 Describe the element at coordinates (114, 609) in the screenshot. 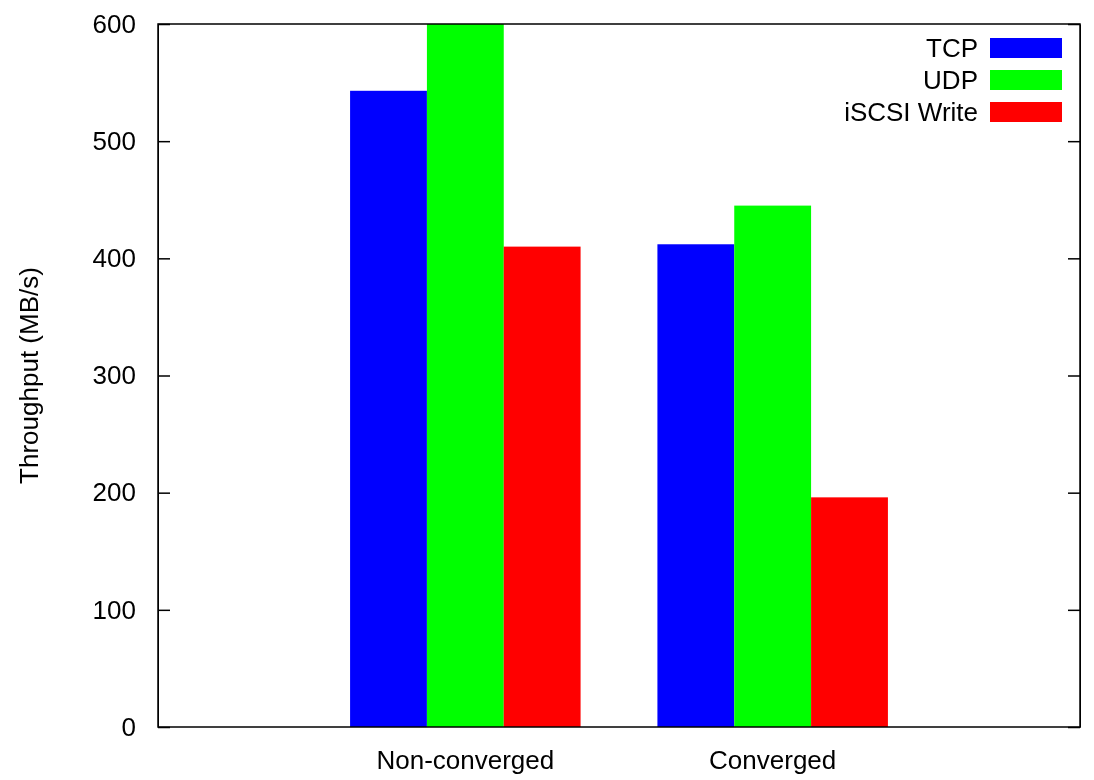

I see `y-tick-label: 100` at that location.